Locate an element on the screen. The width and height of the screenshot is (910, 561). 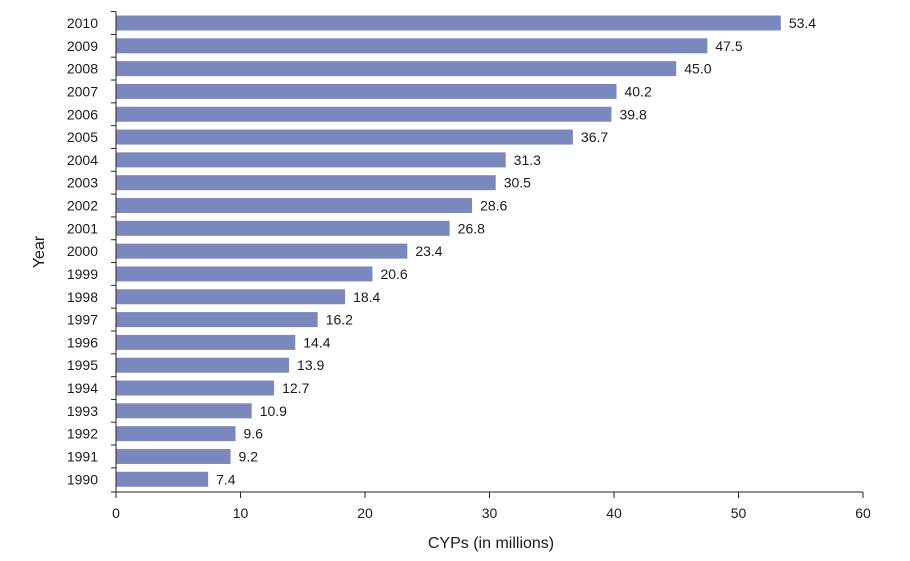
bar-value-label: 9.6 is located at coordinates (254, 434).